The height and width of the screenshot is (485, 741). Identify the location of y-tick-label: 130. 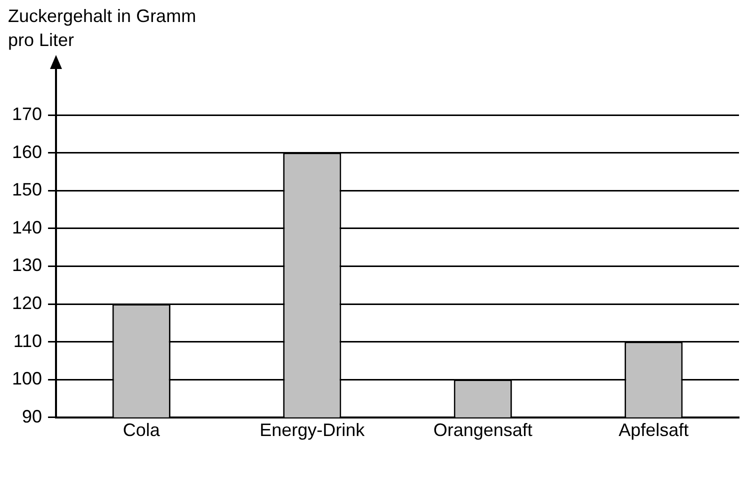
(27, 265).